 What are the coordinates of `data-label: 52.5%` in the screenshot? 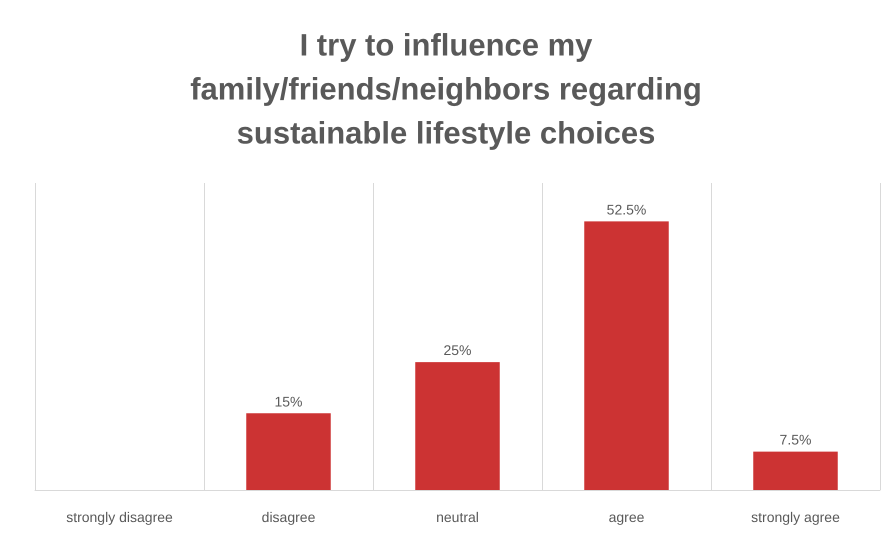 It's located at (626, 209).